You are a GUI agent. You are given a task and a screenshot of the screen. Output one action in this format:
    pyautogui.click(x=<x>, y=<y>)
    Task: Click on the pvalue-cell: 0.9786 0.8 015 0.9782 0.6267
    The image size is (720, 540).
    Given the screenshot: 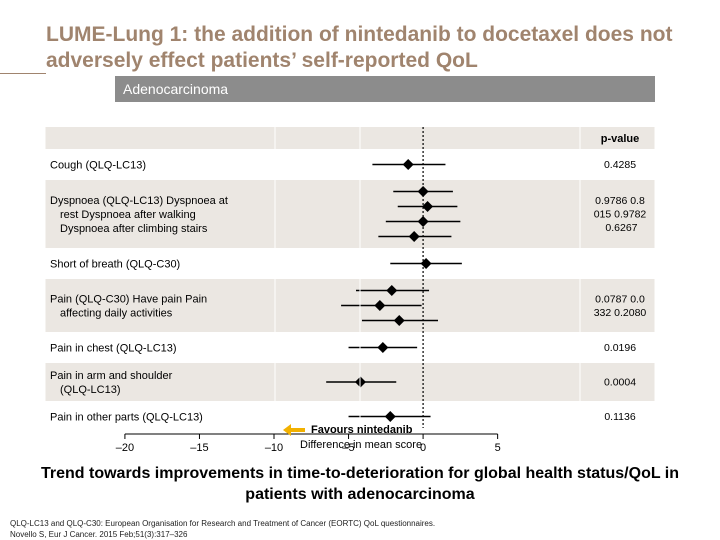 What is the action you would take?
    pyautogui.click(x=620, y=214)
    